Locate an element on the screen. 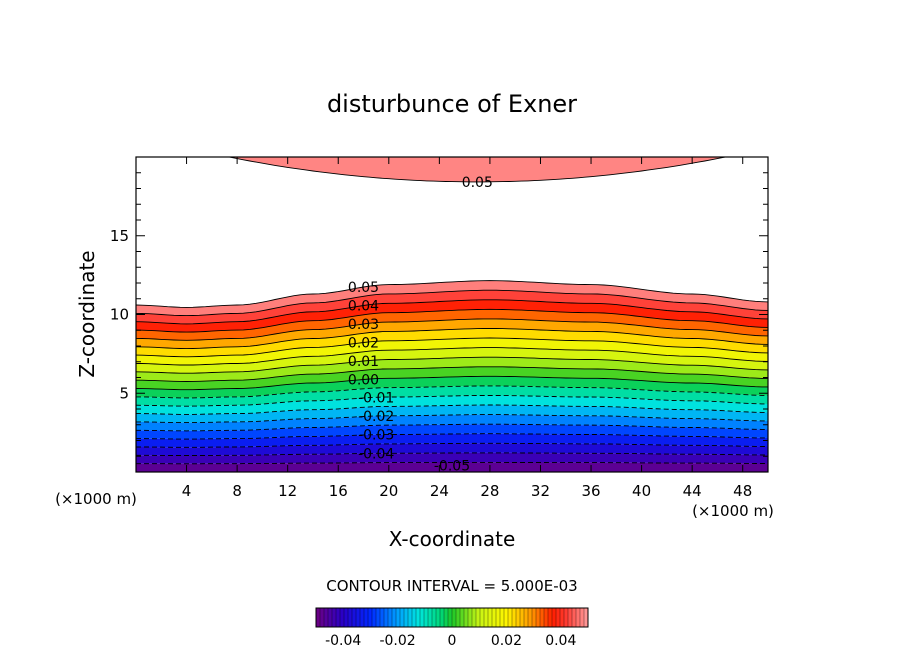 Image resolution: width=904 pixels, height=654 pixels. x-tick-label: 40 is located at coordinates (641, 491).